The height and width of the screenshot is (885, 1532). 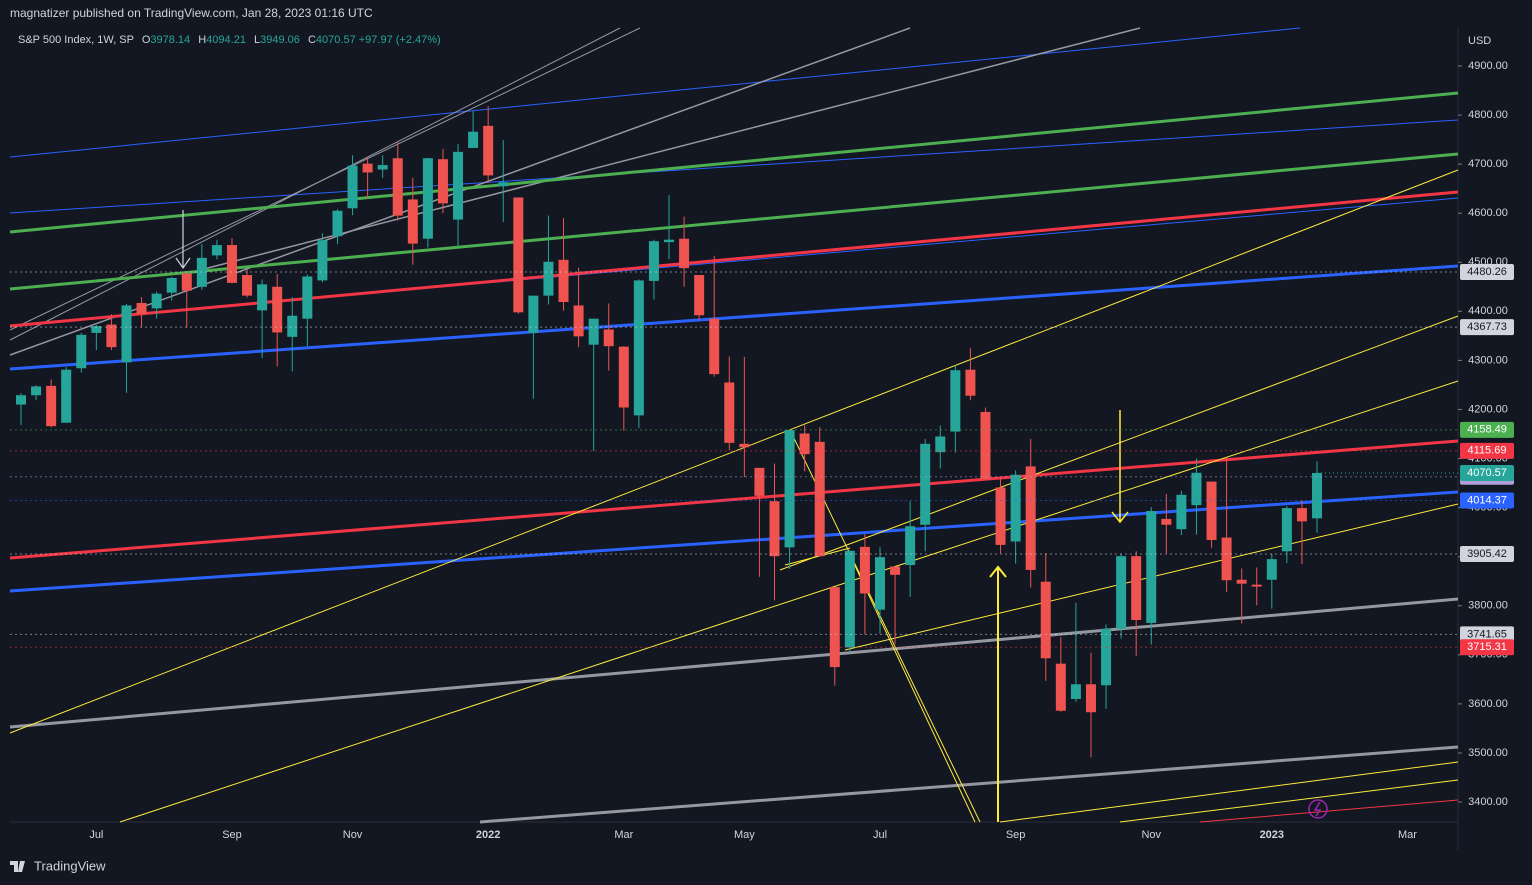 What do you see at coordinates (744, 835) in the screenshot?
I see `x-tick-label: May` at bounding box center [744, 835].